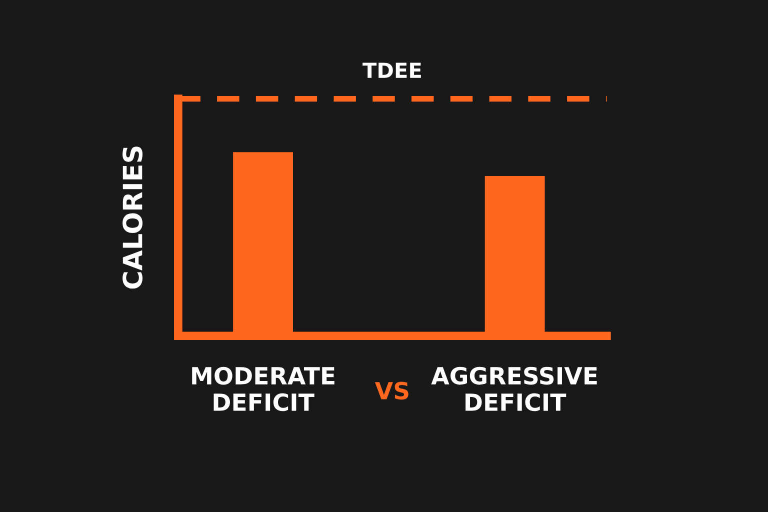 Image resolution: width=768 pixels, height=512 pixels. Describe the element at coordinates (514, 389) in the screenshot. I see `x-tick-label: AGGRESSIVE DEFICIT` at that location.